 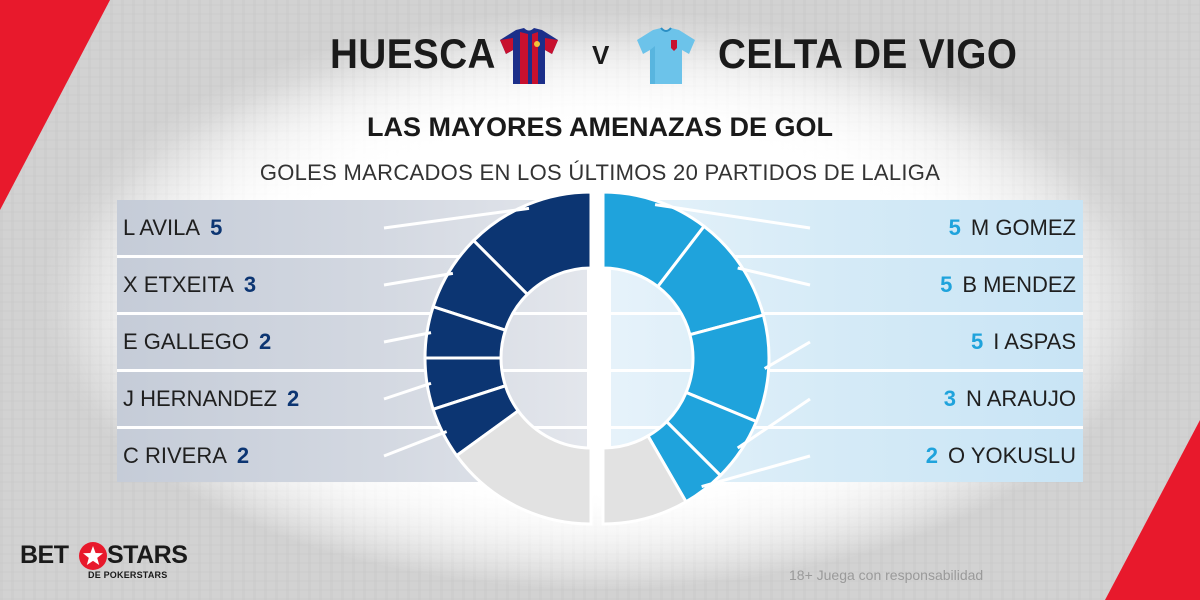 What do you see at coordinates (601, 55) in the screenshot?
I see `versus-label: V` at bounding box center [601, 55].